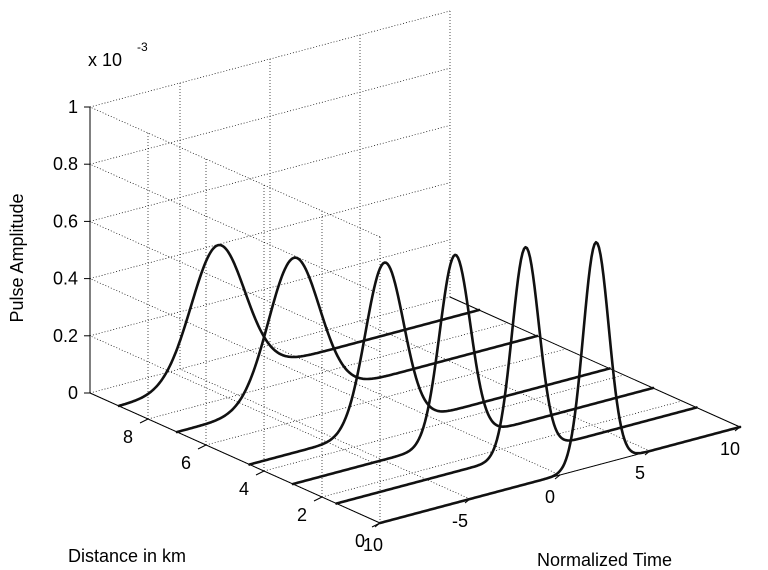 This screenshot has width=768, height=570. What do you see at coordinates (557, 477) in the screenshot?
I see `x-tick-mark` at bounding box center [557, 477].